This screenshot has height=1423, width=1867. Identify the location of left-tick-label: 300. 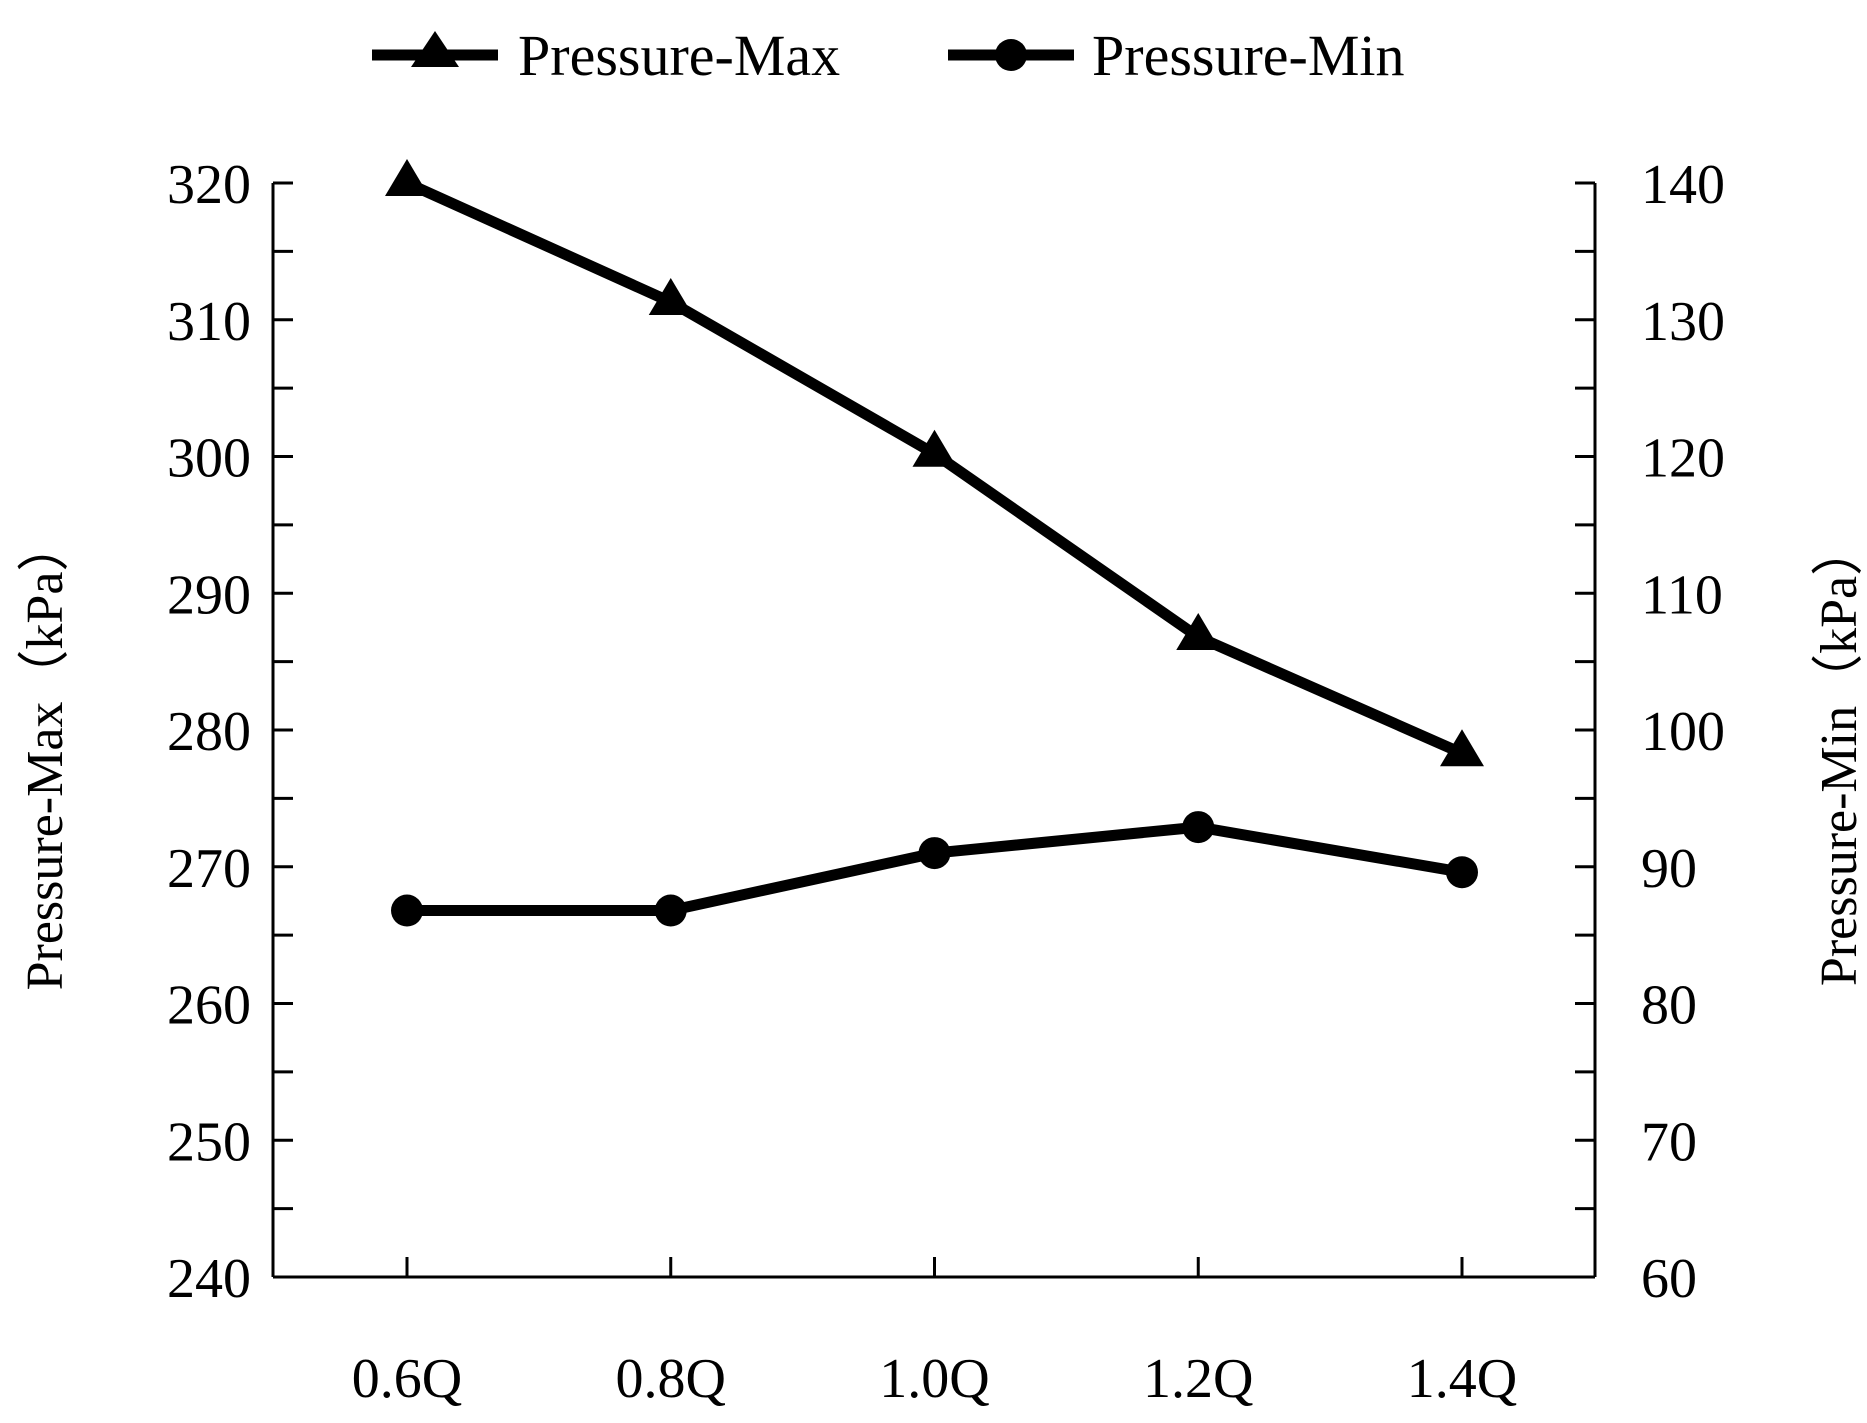
(209, 459).